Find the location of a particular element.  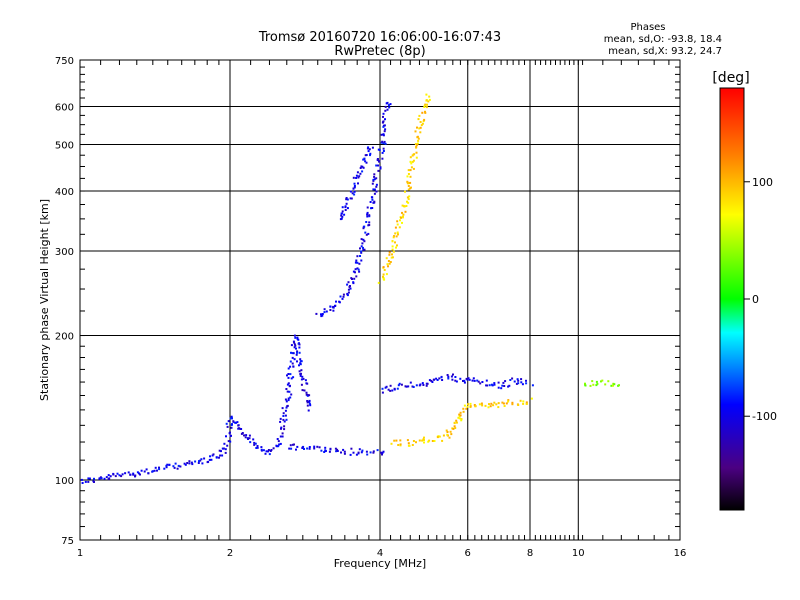

x-tick-label: 8 is located at coordinates (530, 553).